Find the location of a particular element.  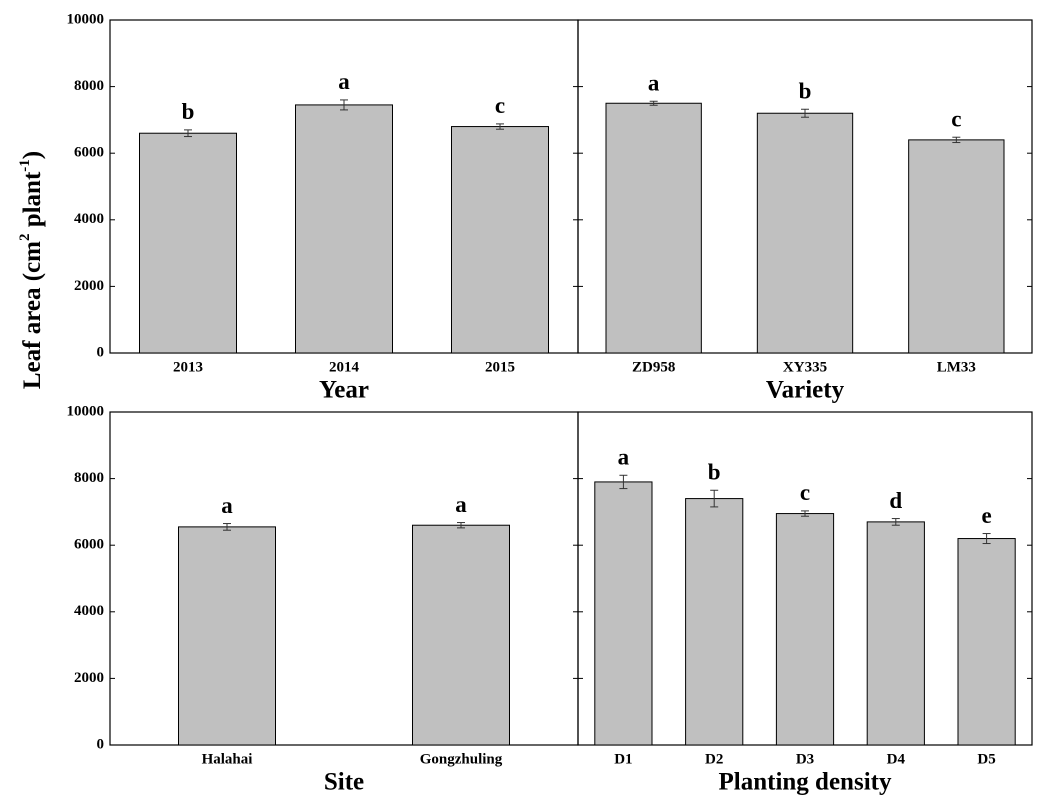

x-tick-label: 2014 is located at coordinates (344, 367).